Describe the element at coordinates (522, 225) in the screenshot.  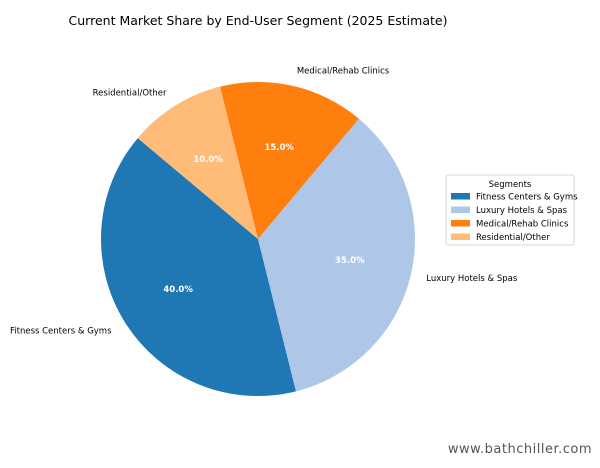
I see `legend-entry: Medical/Rehab Clinics` at that location.